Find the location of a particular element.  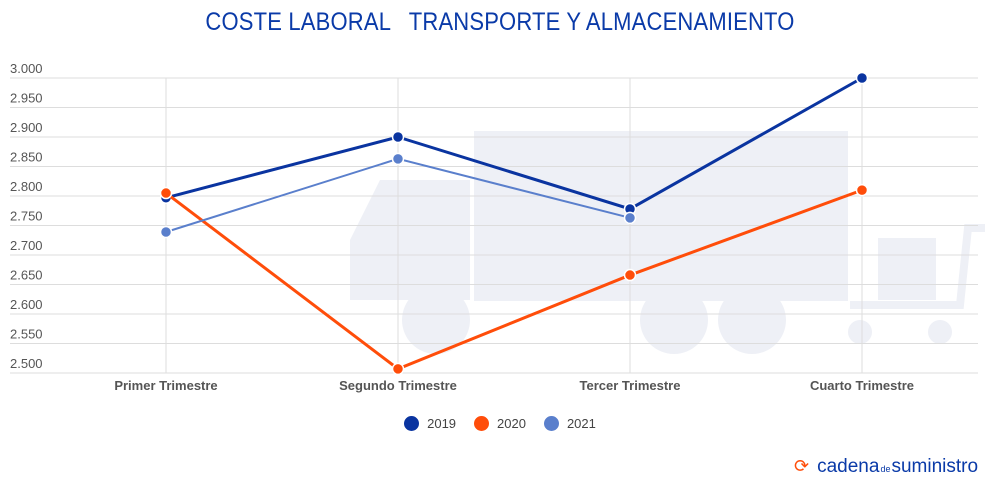

legend: 2019 2020 2021 is located at coordinates (500, 423).